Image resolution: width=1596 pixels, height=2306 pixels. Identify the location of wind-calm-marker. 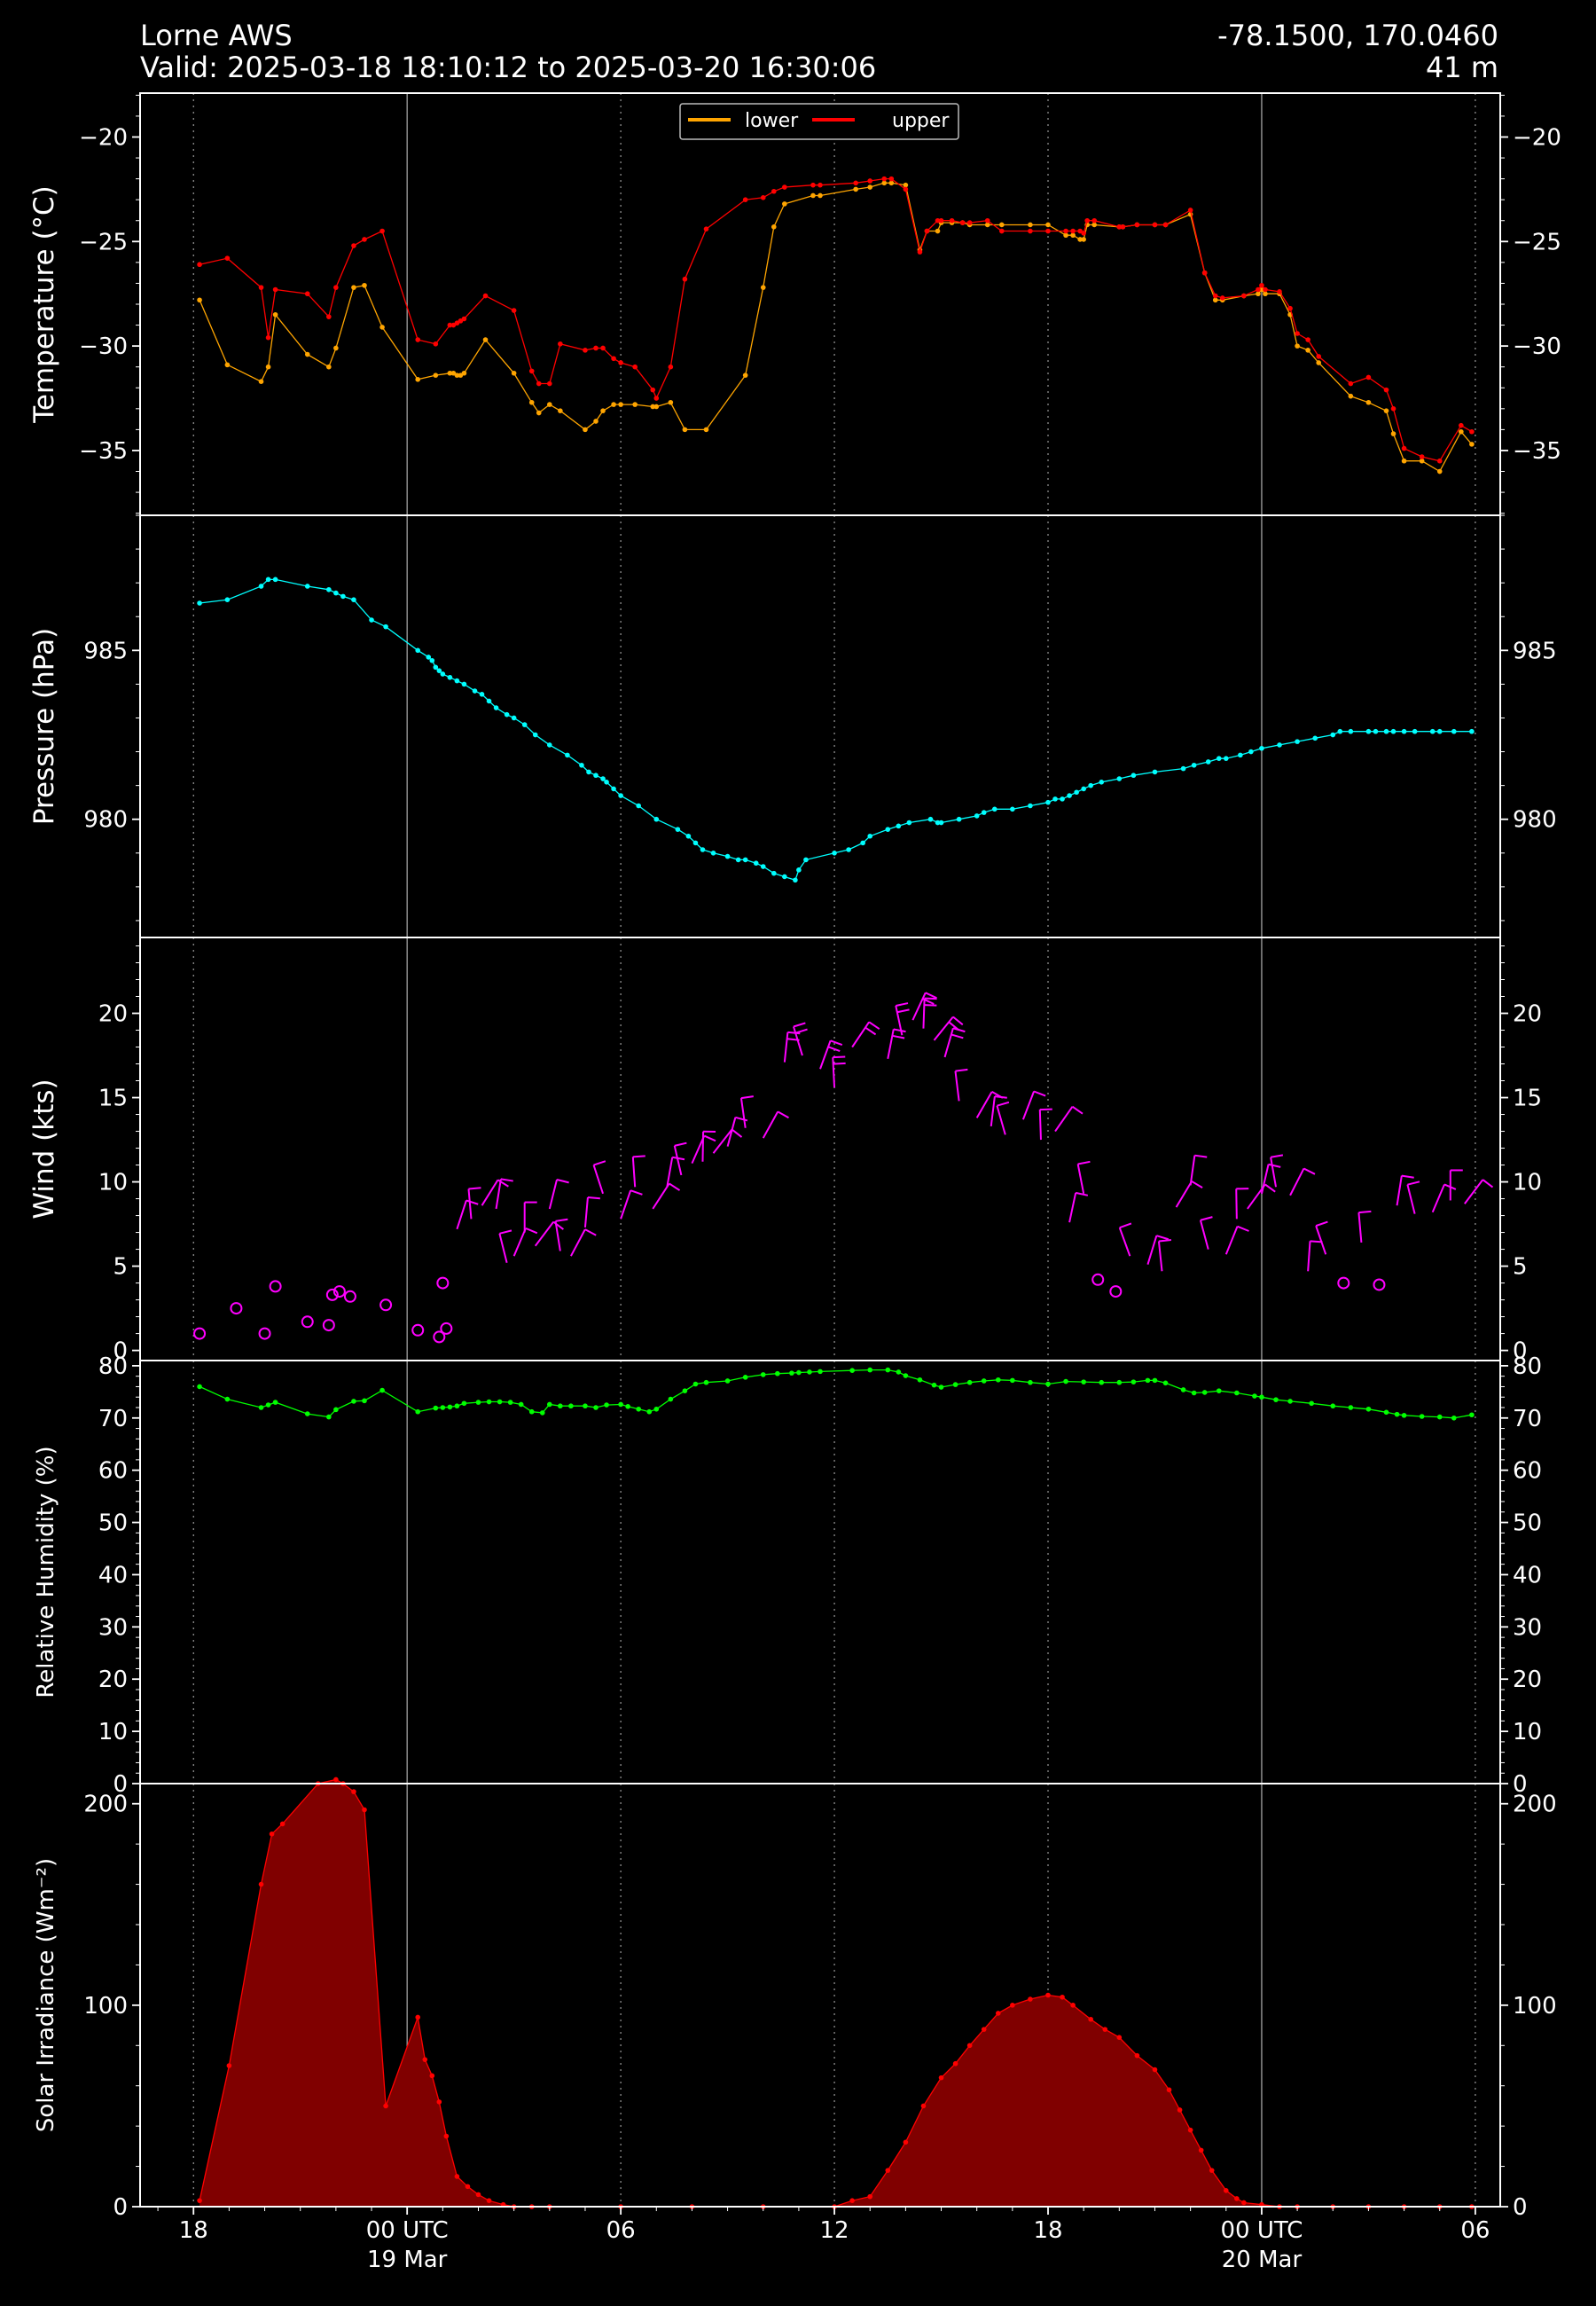
(1116, 1291).